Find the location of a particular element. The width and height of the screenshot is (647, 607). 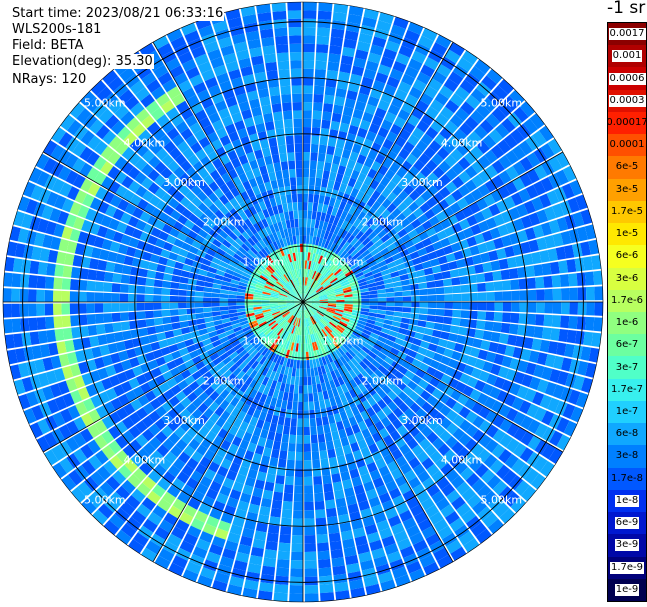

colorbar-tick-label: 6e-5 is located at coordinates (627, 167).